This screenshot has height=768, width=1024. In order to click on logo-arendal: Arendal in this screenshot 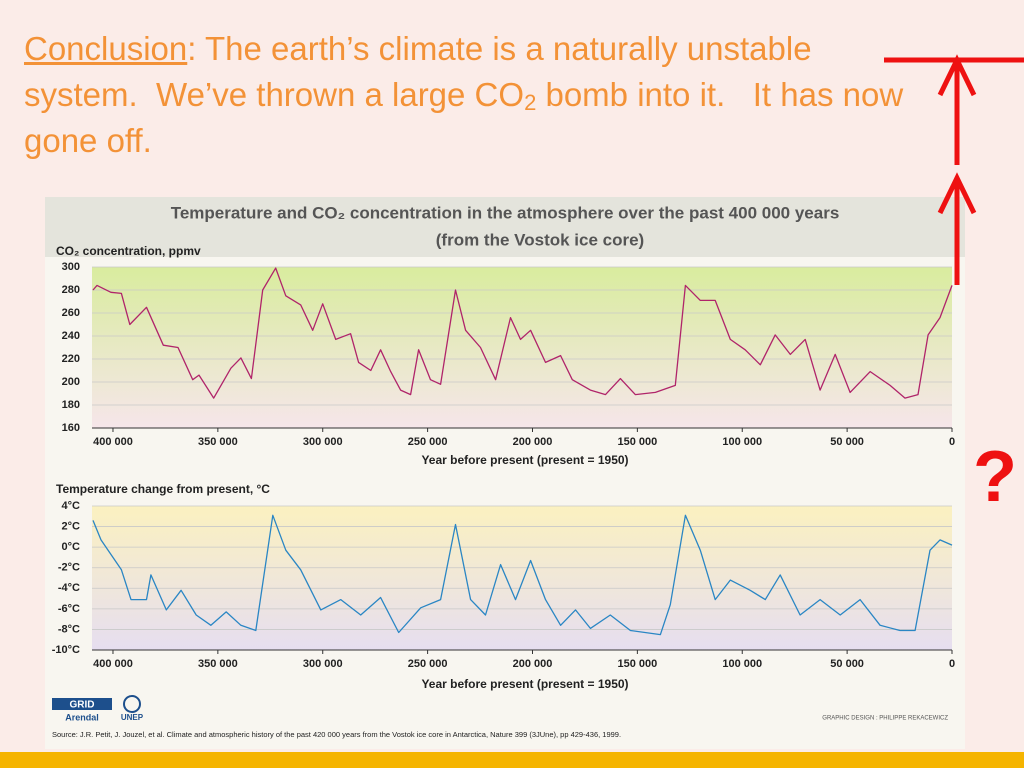, I will do `click(82, 717)`.